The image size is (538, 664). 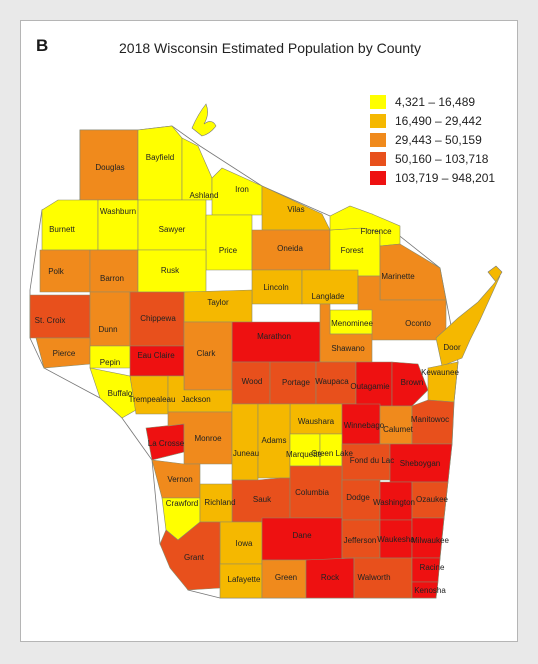 What do you see at coordinates (166, 443) in the screenshot?
I see `county-label-la-crosse: La Crosse` at bounding box center [166, 443].